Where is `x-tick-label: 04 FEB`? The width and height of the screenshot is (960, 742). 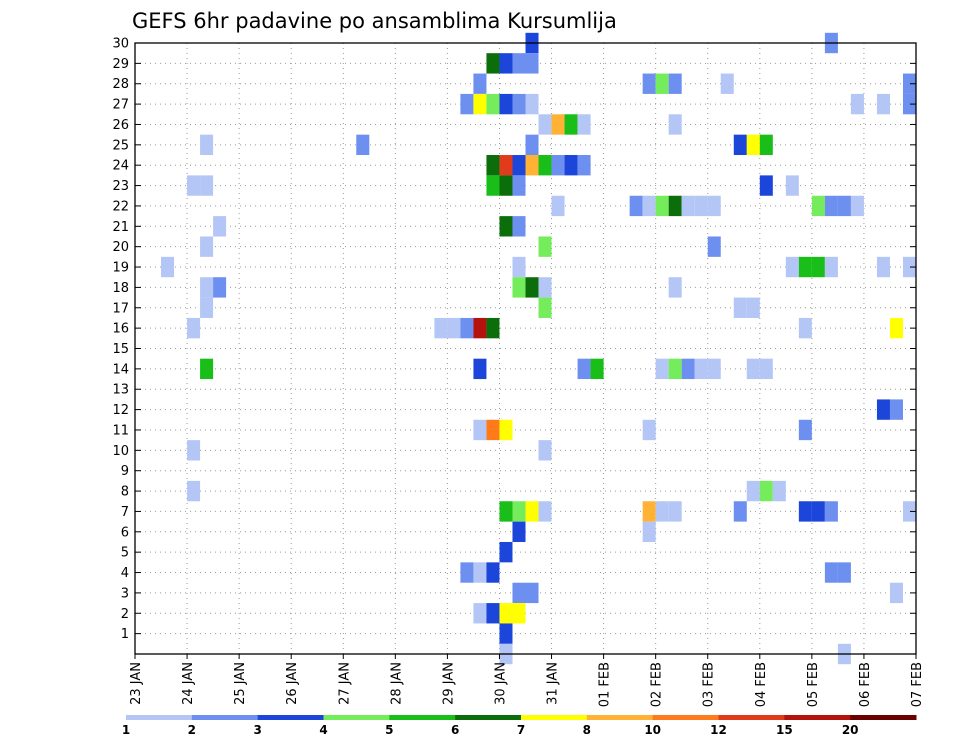 x-tick-label: 04 FEB is located at coordinates (761, 684).